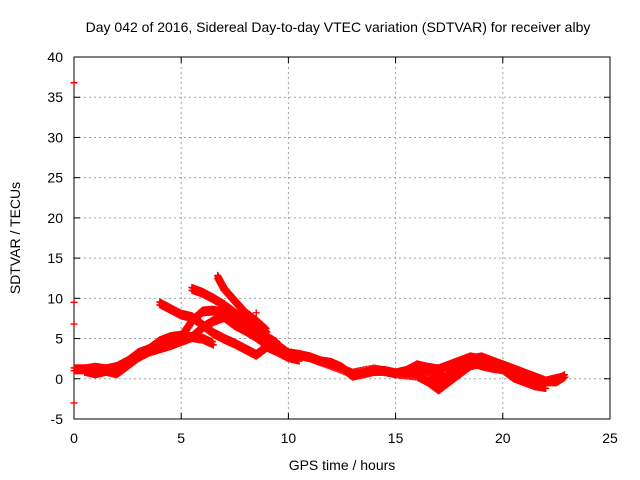 Image resolution: width=640 pixels, height=480 pixels. I want to click on y-tick-label: 35, so click(55, 97).